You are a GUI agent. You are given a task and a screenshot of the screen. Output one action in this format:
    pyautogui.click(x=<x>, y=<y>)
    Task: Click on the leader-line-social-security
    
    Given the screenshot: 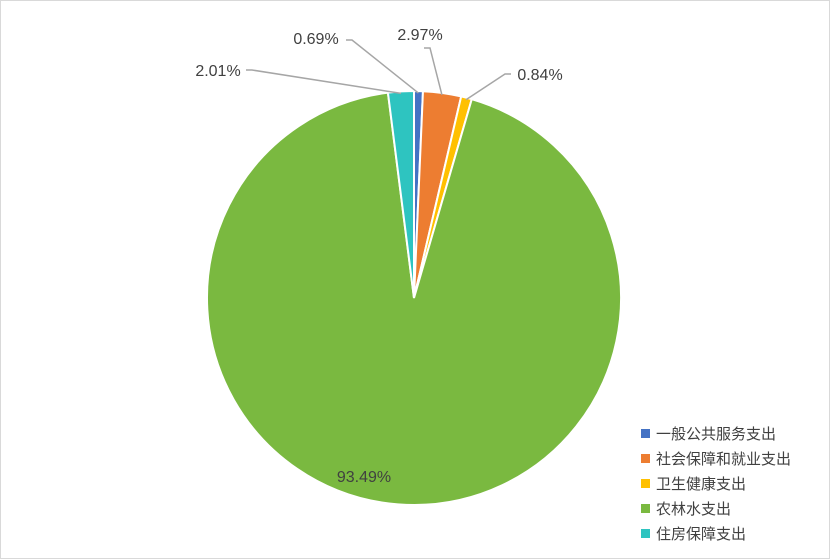 What is the action you would take?
    pyautogui.click(x=433, y=71)
    